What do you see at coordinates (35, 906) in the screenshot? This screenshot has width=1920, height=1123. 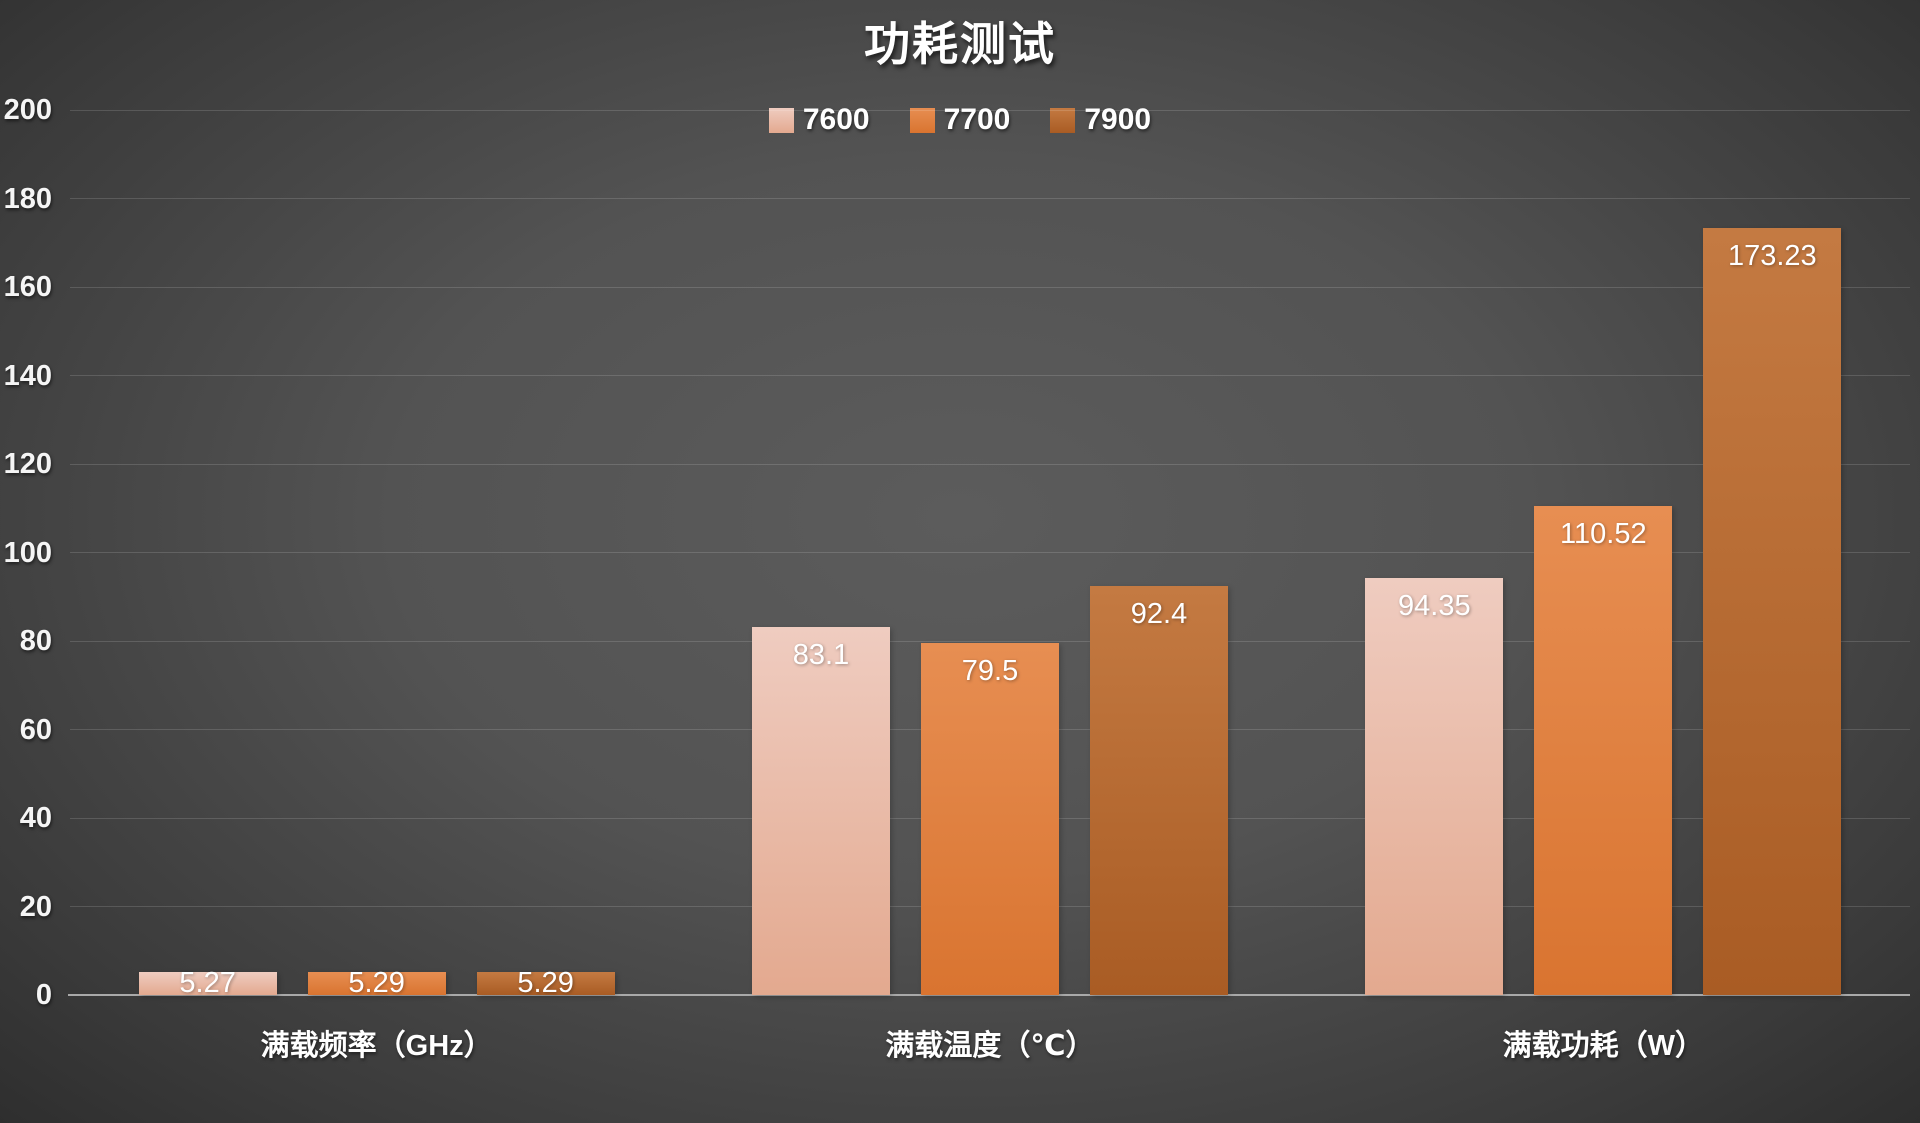 I see `y-axis-tick-label: 20` at bounding box center [35, 906].